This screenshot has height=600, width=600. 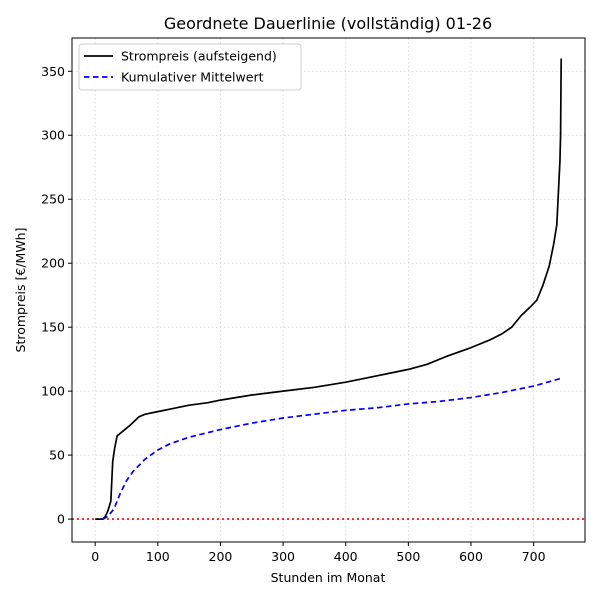 I want to click on x-tick-label: 400, so click(x=346, y=556).